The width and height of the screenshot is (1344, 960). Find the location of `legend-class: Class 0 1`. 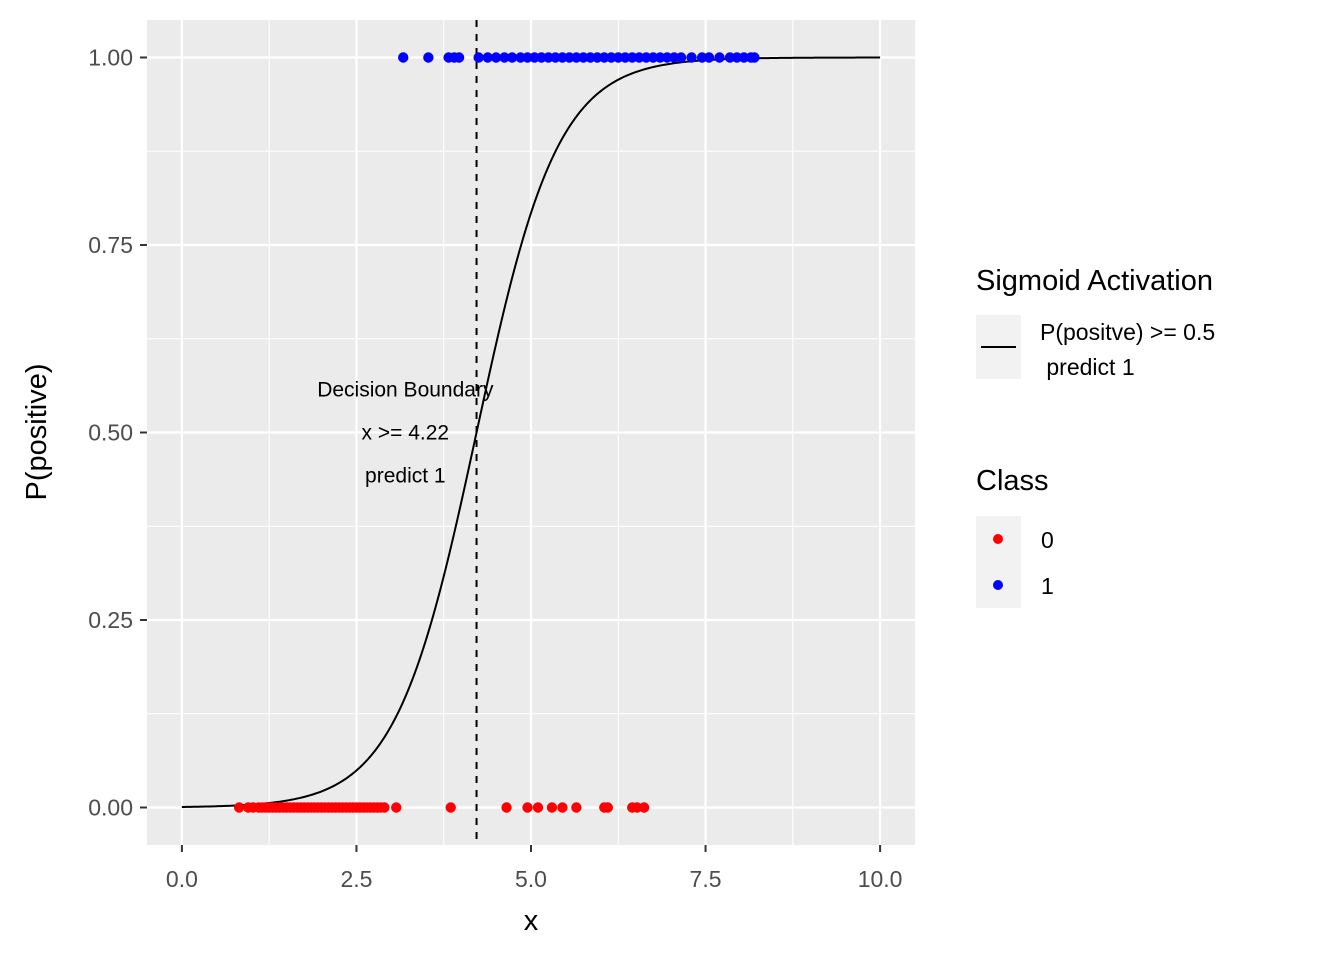

legend-class: Class 0 1 is located at coordinates (1015, 536).